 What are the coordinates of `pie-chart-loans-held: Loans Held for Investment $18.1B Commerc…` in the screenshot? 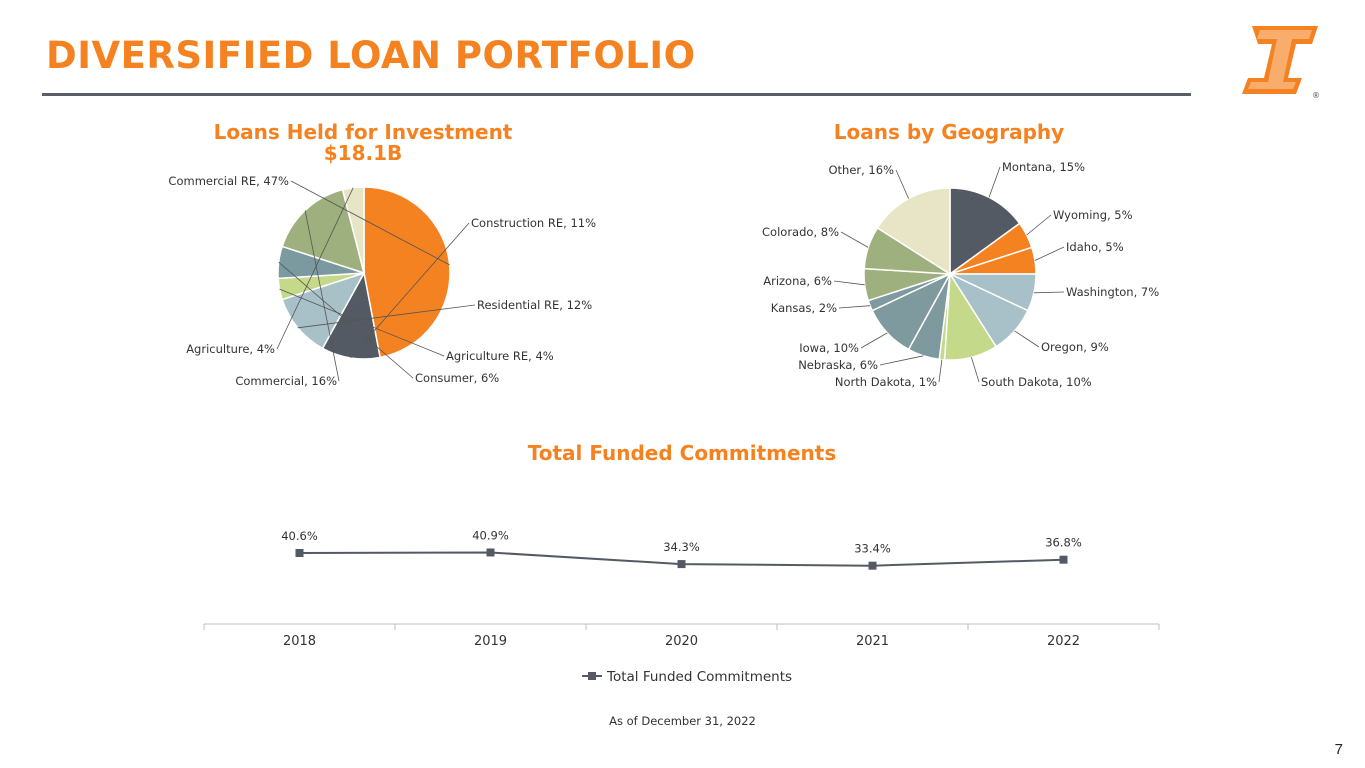 It's located at (382, 254).